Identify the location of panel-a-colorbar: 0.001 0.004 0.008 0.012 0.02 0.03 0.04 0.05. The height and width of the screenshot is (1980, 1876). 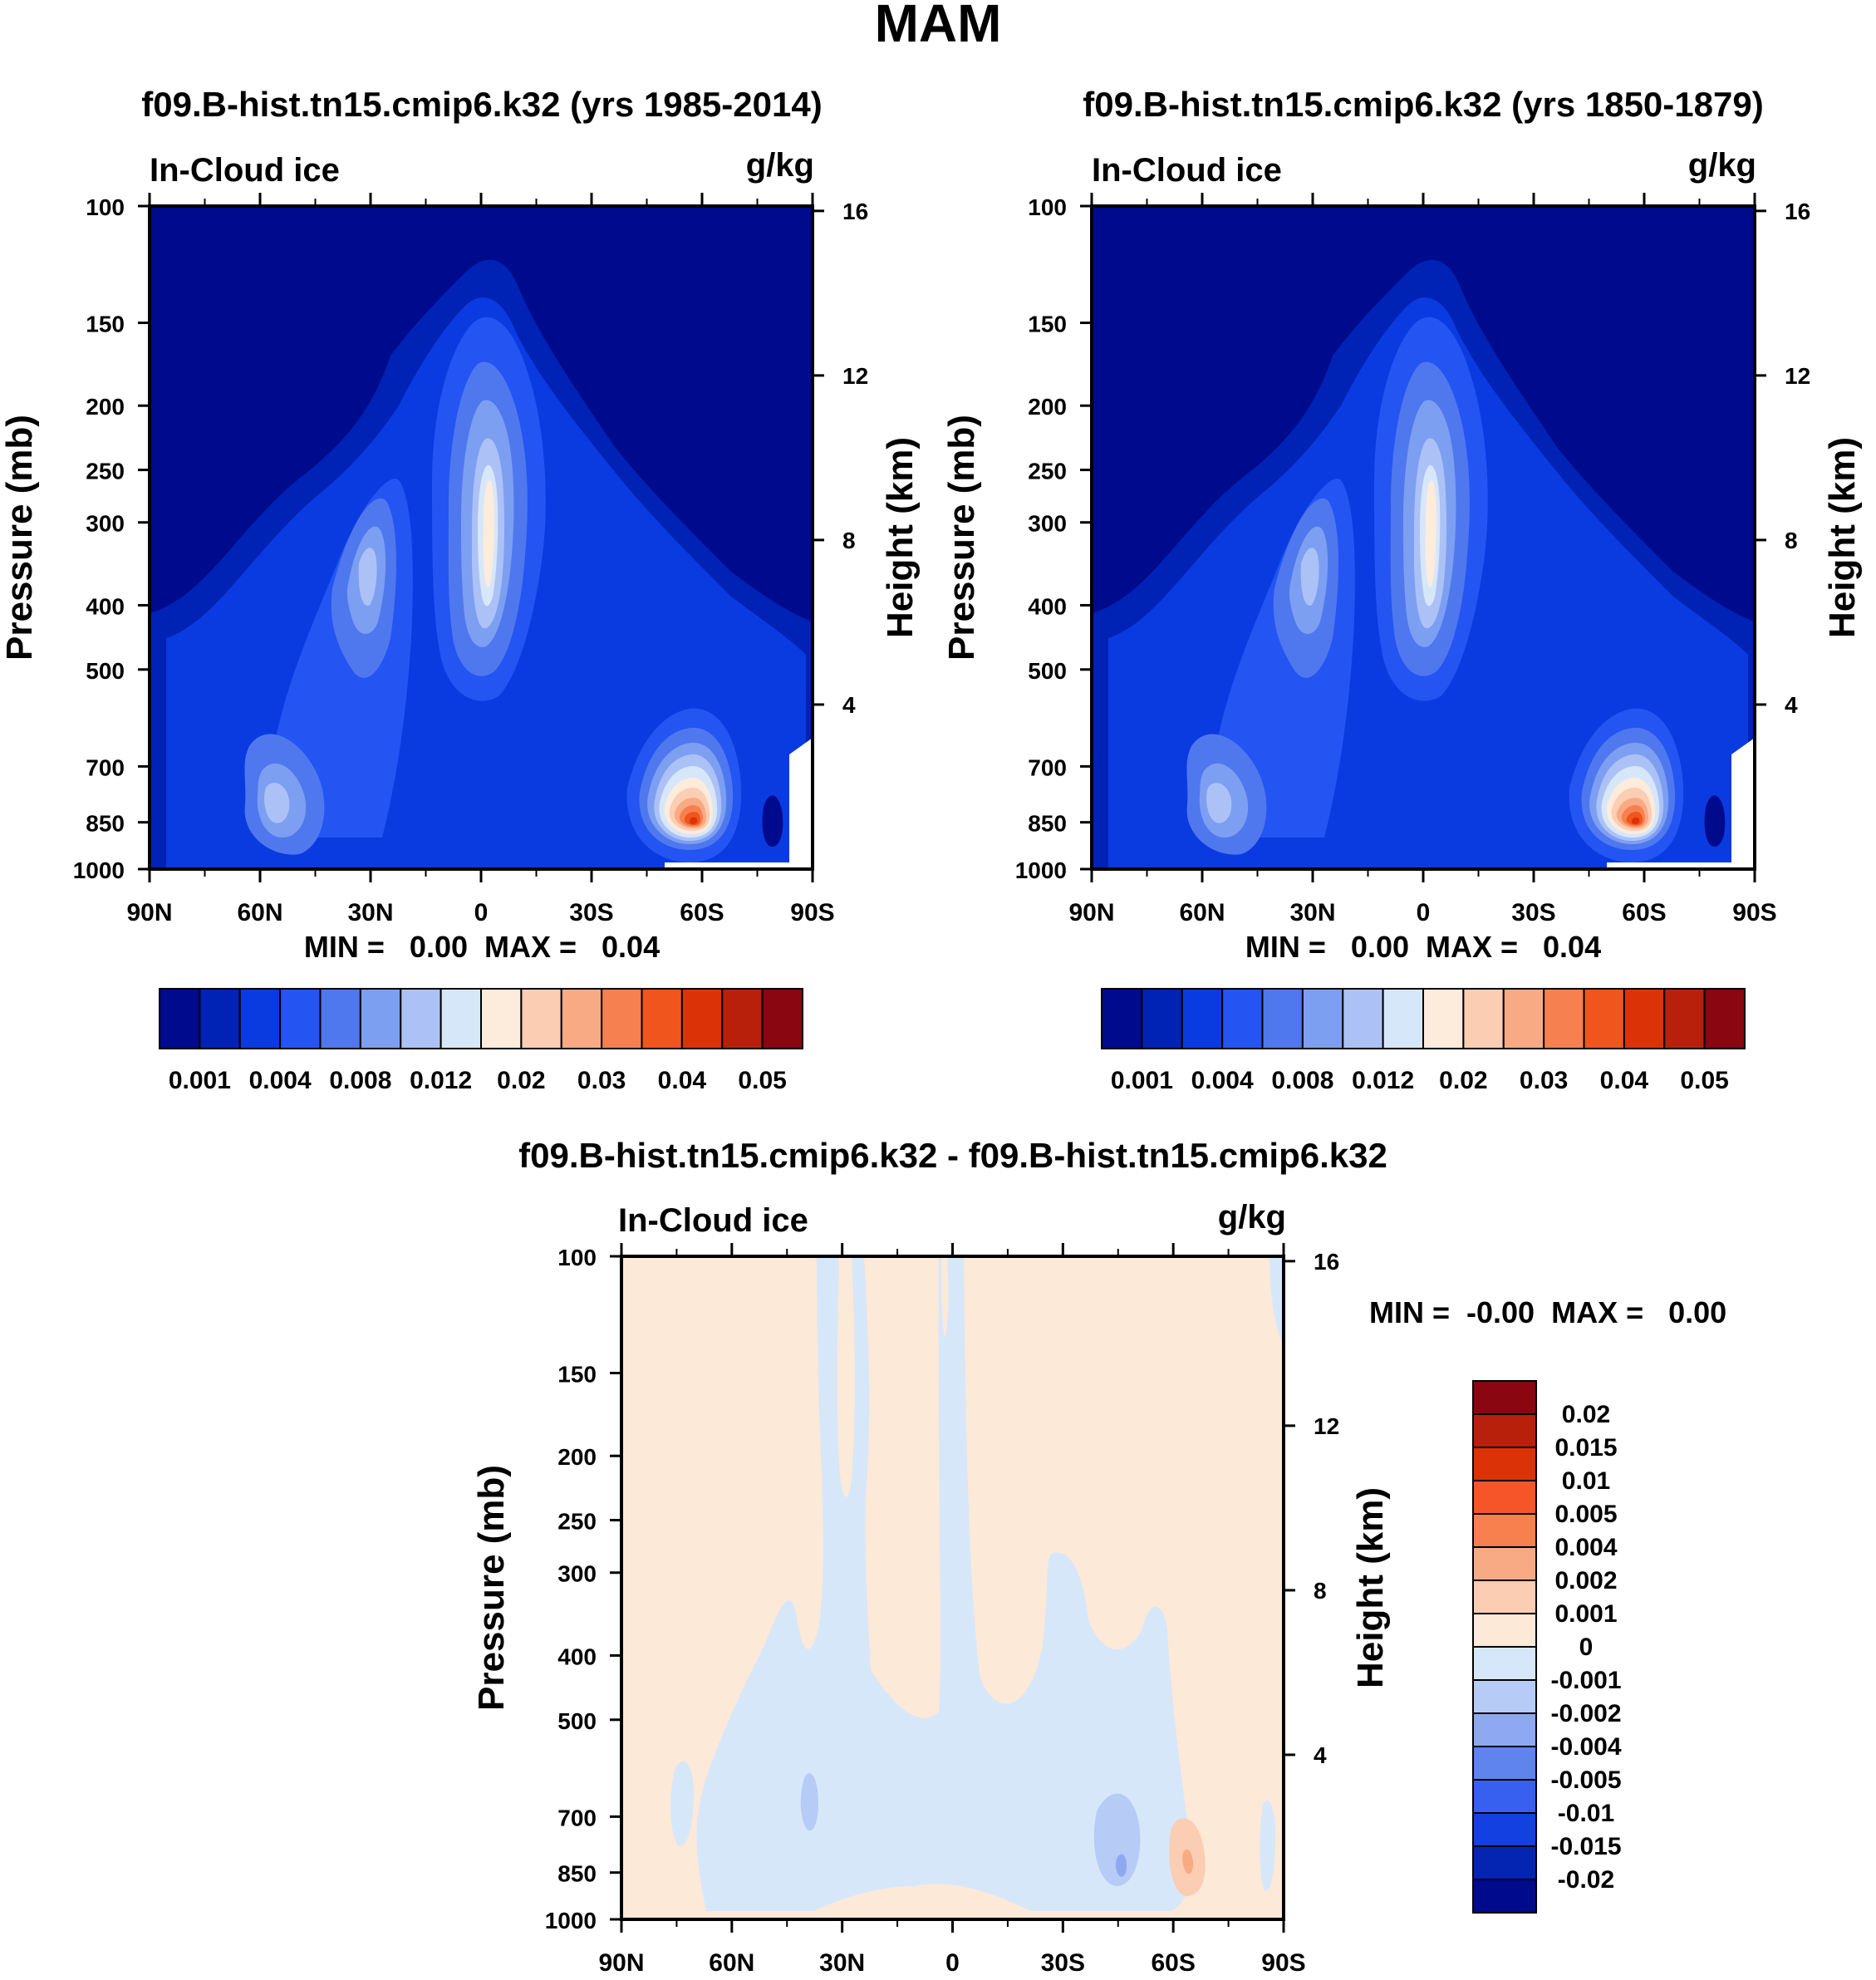
(481, 1041).